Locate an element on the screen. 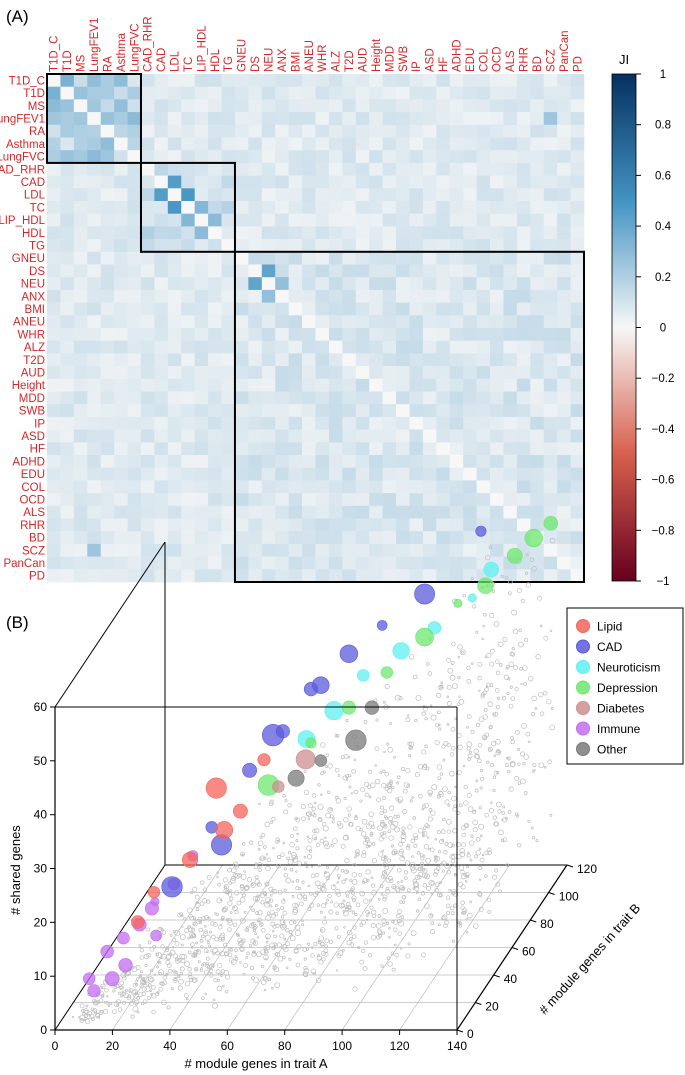 This screenshot has width=685, height=1075. floor-grid-line is located at coordinates (167, 947).